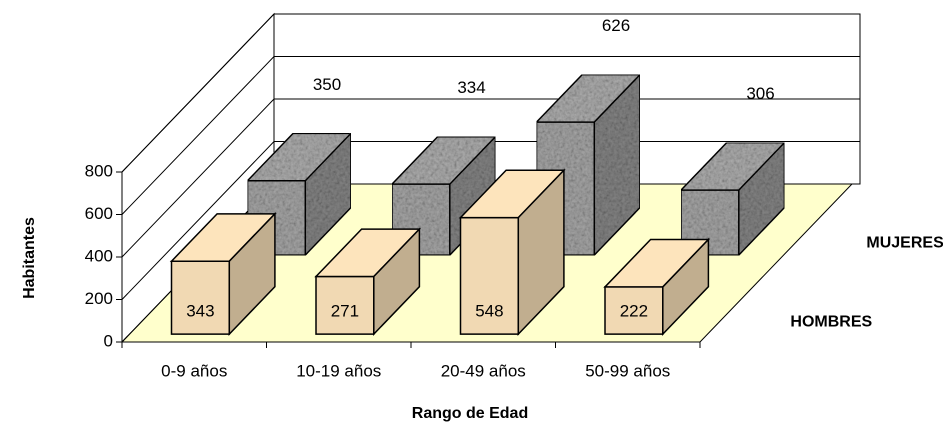 The image size is (943, 444). I want to click on x-tick-label: 50-99 años, so click(627, 370).